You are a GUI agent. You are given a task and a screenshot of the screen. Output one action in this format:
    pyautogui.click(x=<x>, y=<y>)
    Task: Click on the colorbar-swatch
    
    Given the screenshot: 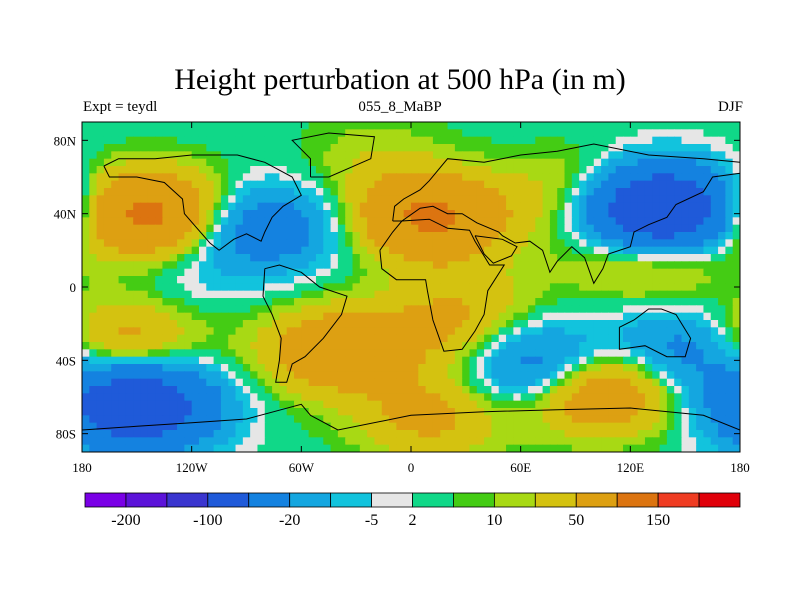 What is the action you would take?
    pyautogui.click(x=392, y=500)
    